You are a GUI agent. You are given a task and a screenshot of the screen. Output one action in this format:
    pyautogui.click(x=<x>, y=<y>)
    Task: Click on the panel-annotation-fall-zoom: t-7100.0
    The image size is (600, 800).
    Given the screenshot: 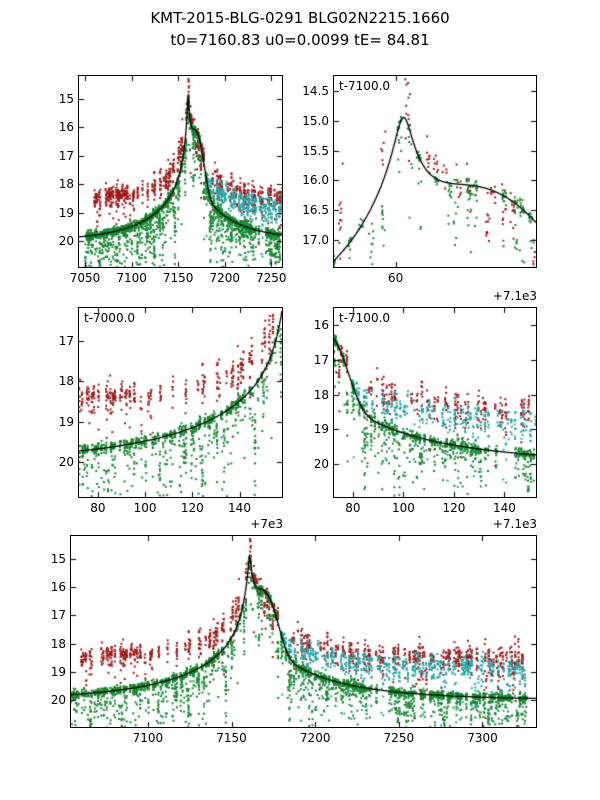 What is the action you would take?
    pyautogui.click(x=365, y=318)
    